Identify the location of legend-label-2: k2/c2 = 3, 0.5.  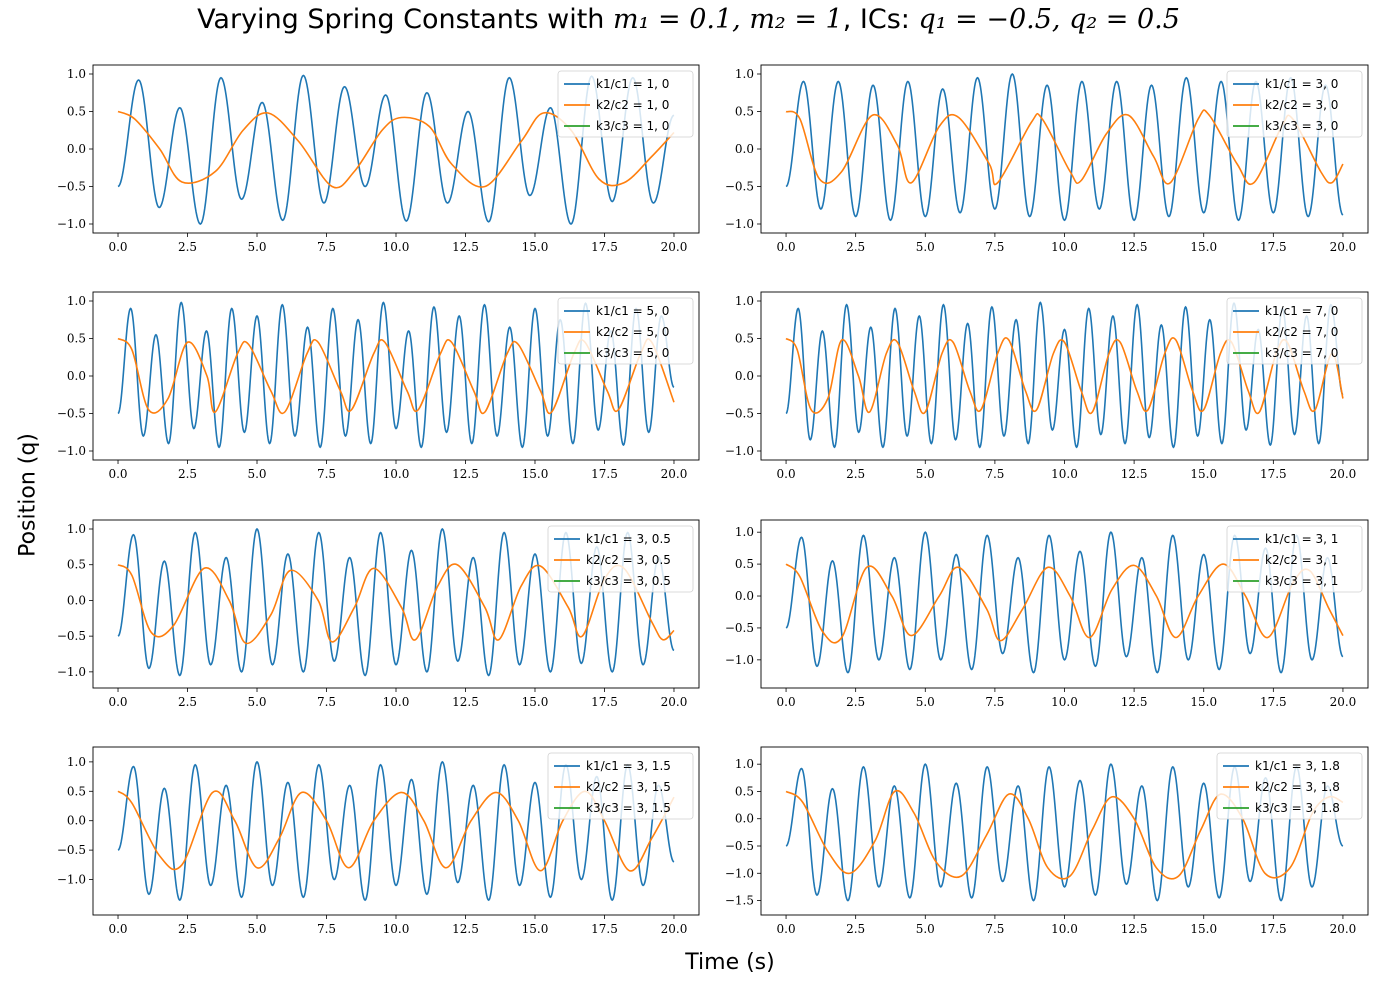
(628, 560).